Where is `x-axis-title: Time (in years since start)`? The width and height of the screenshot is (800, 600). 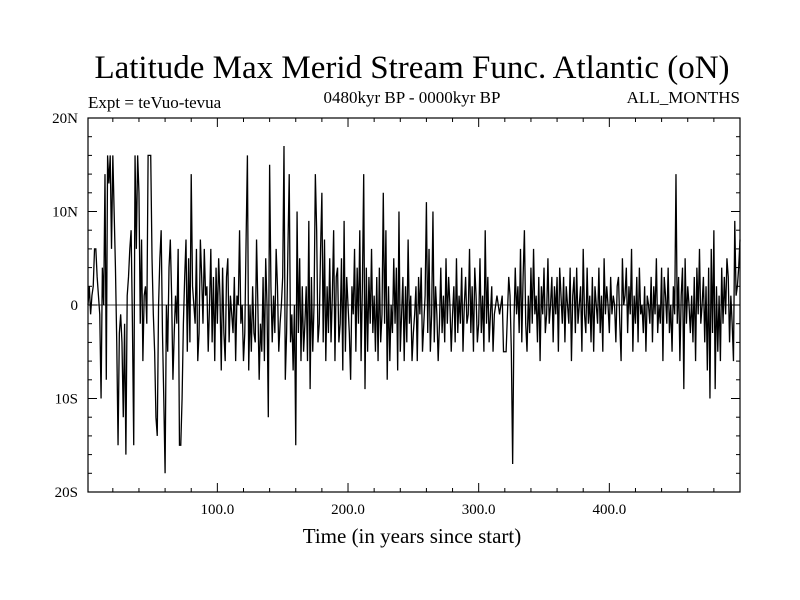 x-axis-title: Time (in years since start) is located at coordinates (412, 536).